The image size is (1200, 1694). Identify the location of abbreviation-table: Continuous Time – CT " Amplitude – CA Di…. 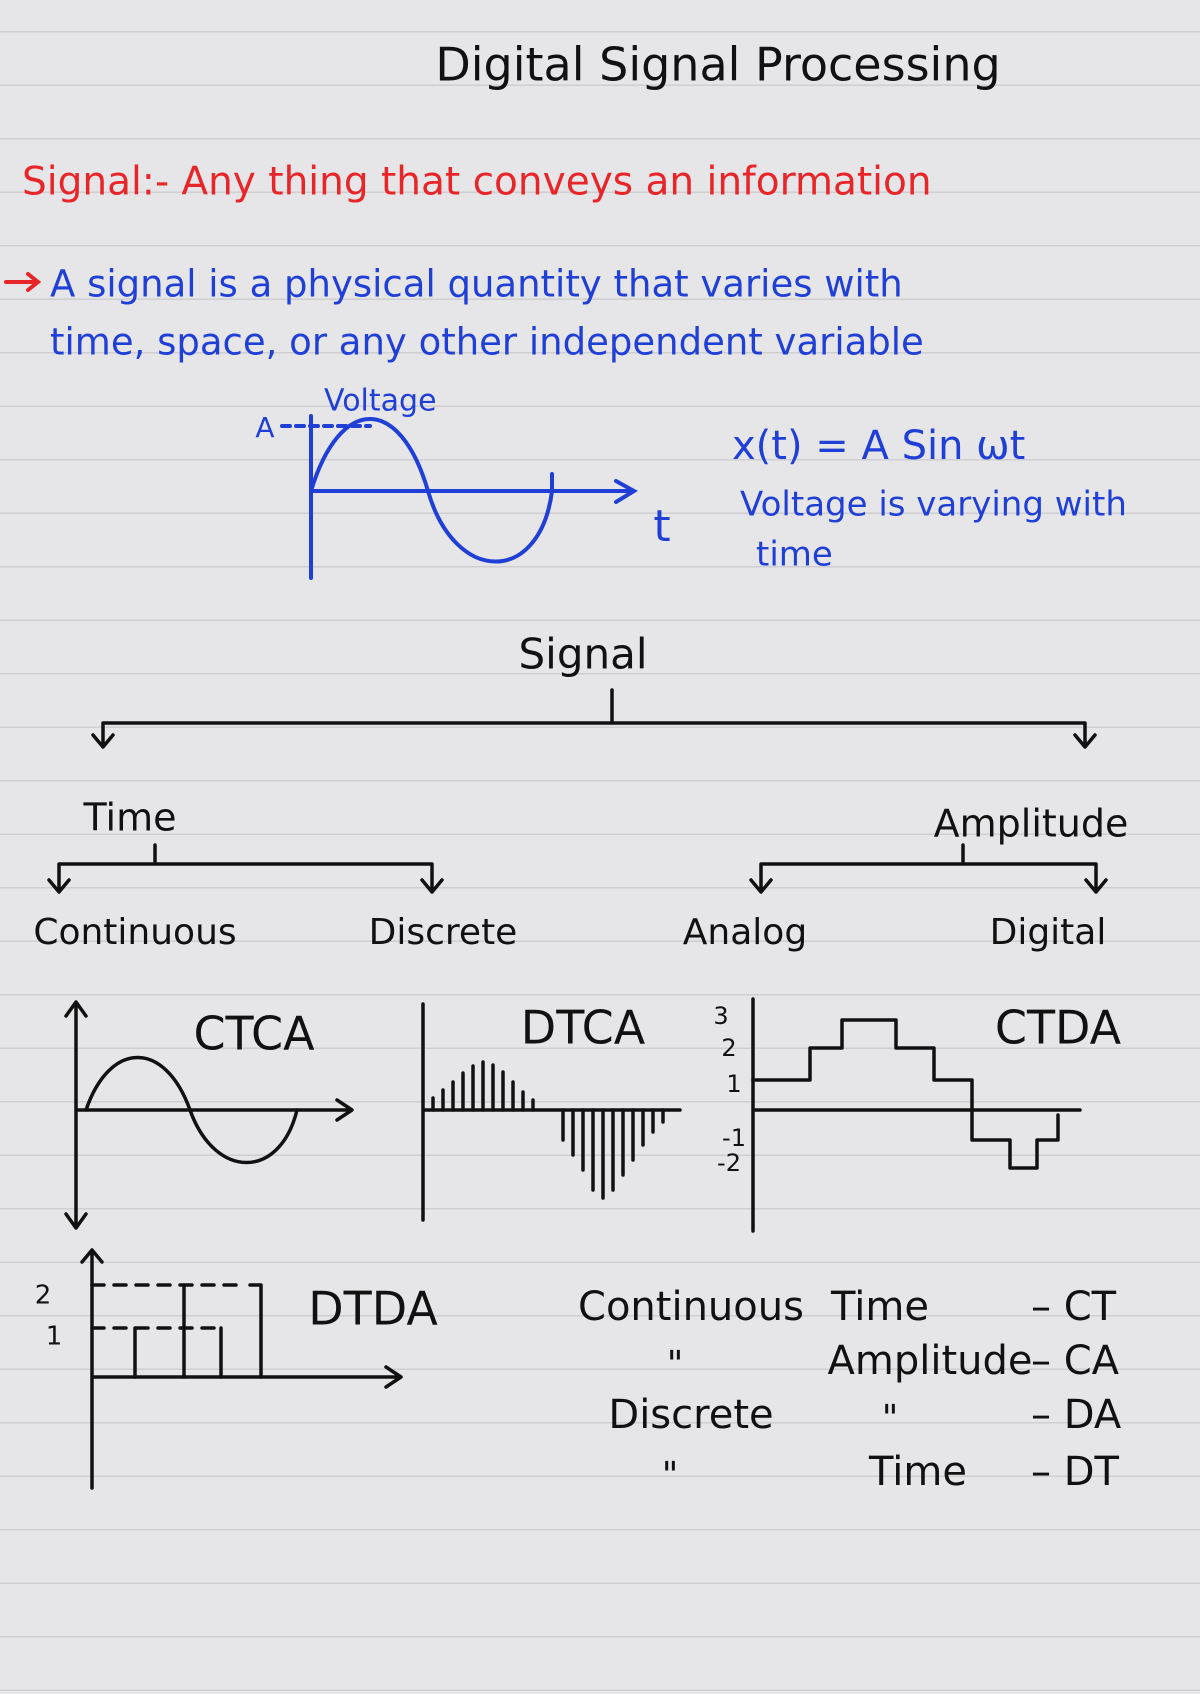
(850, 1390).